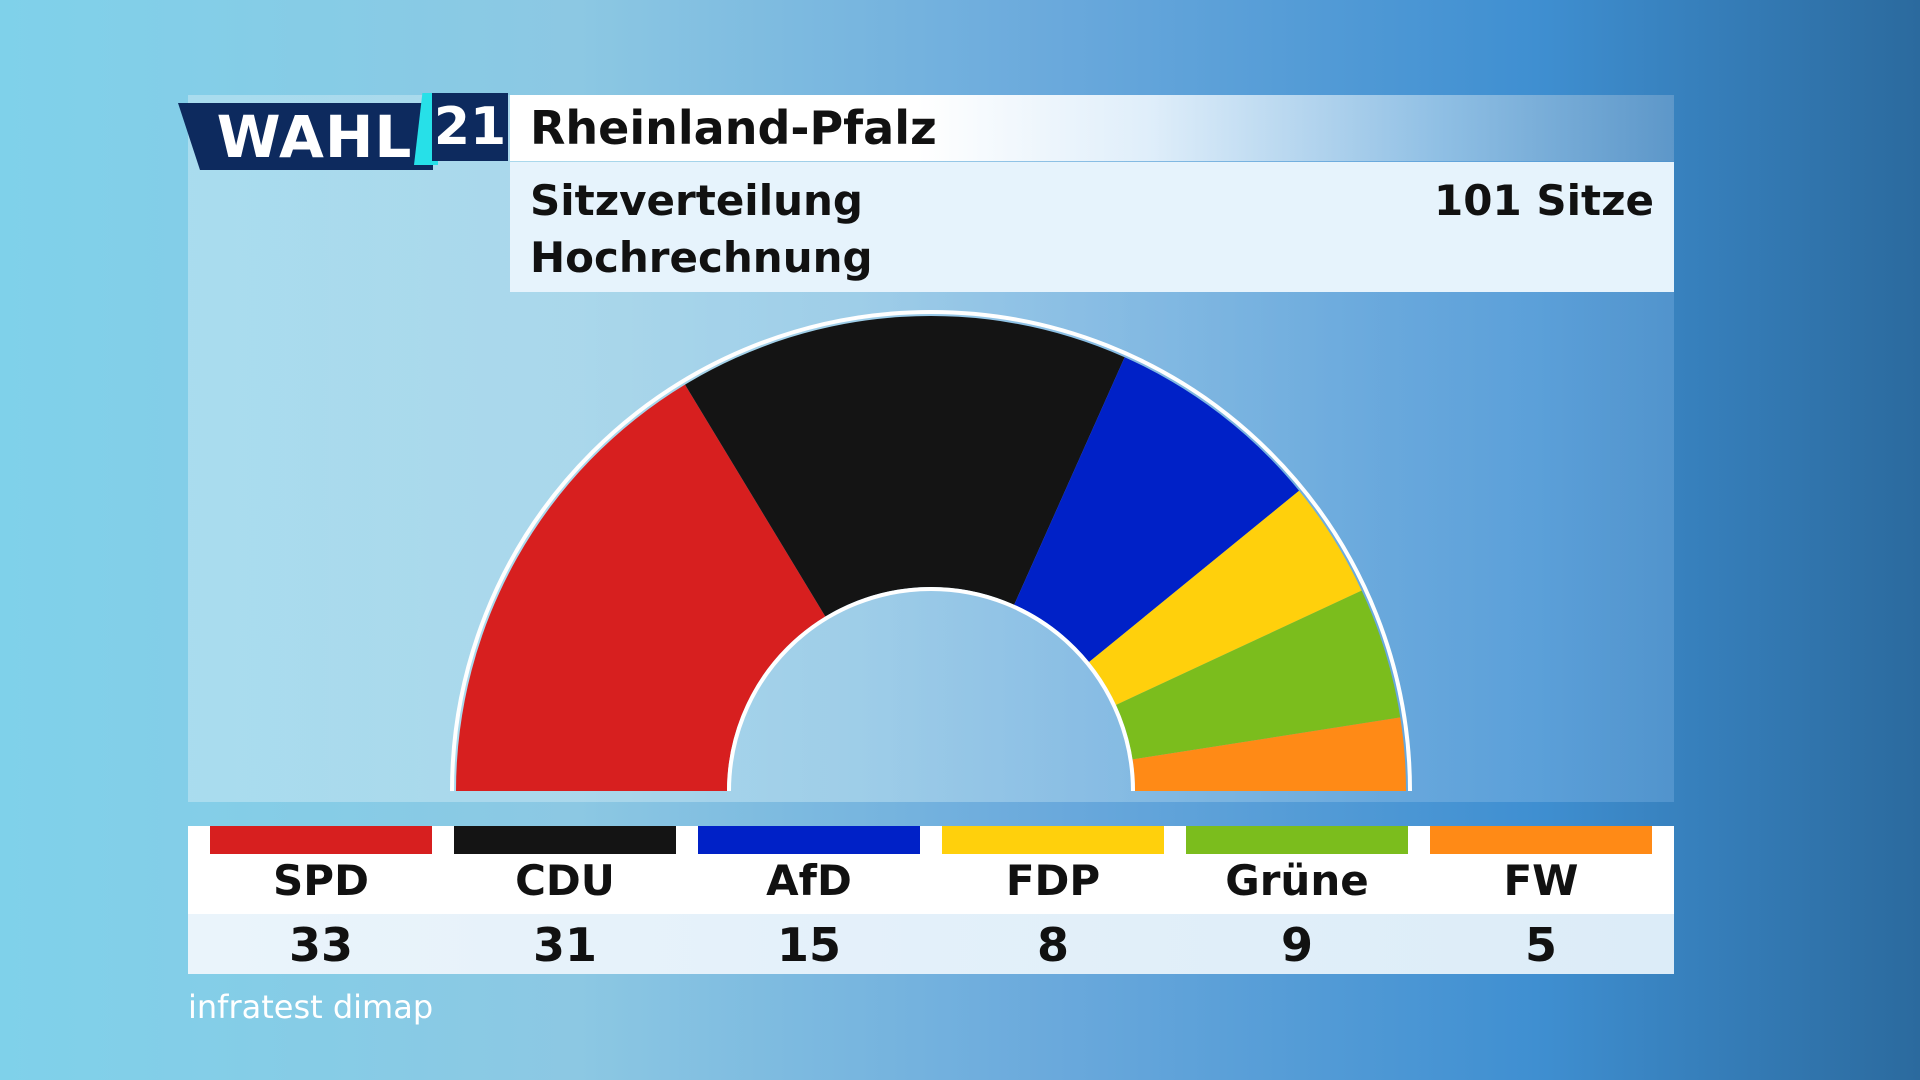 The width and height of the screenshot is (1920, 1080). Describe the element at coordinates (1544, 200) in the screenshot. I see `total-seats: 101 Sitze` at that location.